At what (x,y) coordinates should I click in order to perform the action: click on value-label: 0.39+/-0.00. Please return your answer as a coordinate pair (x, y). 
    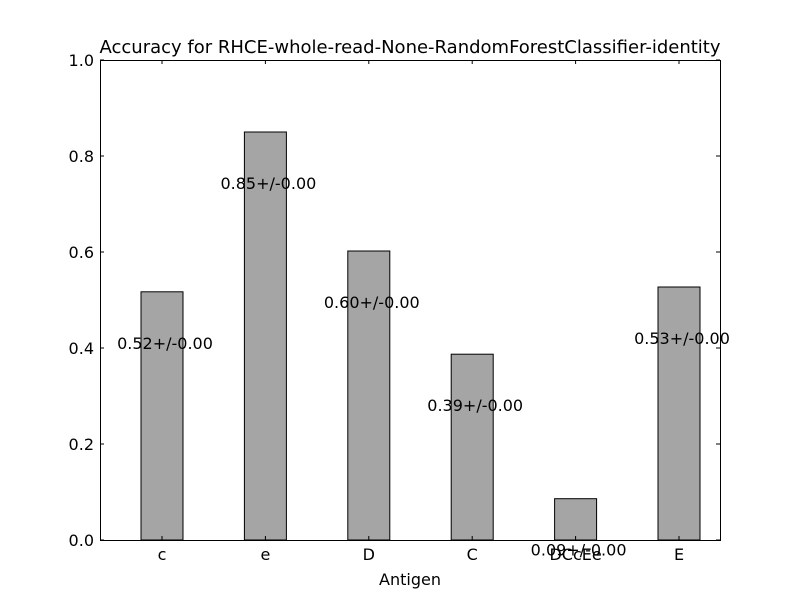
    Looking at the image, I should click on (475, 405).